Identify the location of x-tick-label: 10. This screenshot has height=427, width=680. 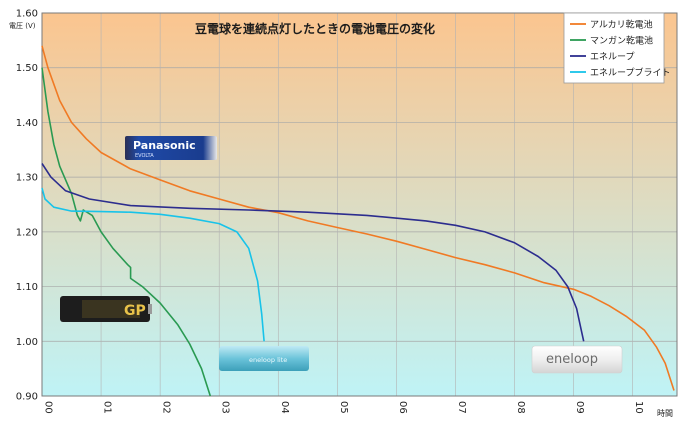
(638, 407).